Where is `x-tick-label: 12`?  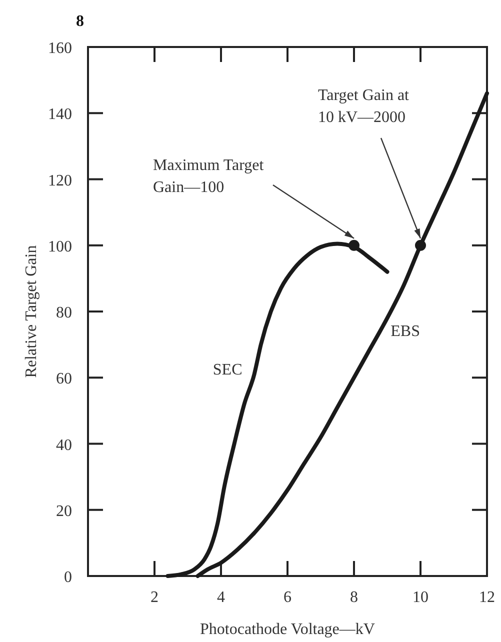 x-tick-label: 12 is located at coordinates (487, 597).